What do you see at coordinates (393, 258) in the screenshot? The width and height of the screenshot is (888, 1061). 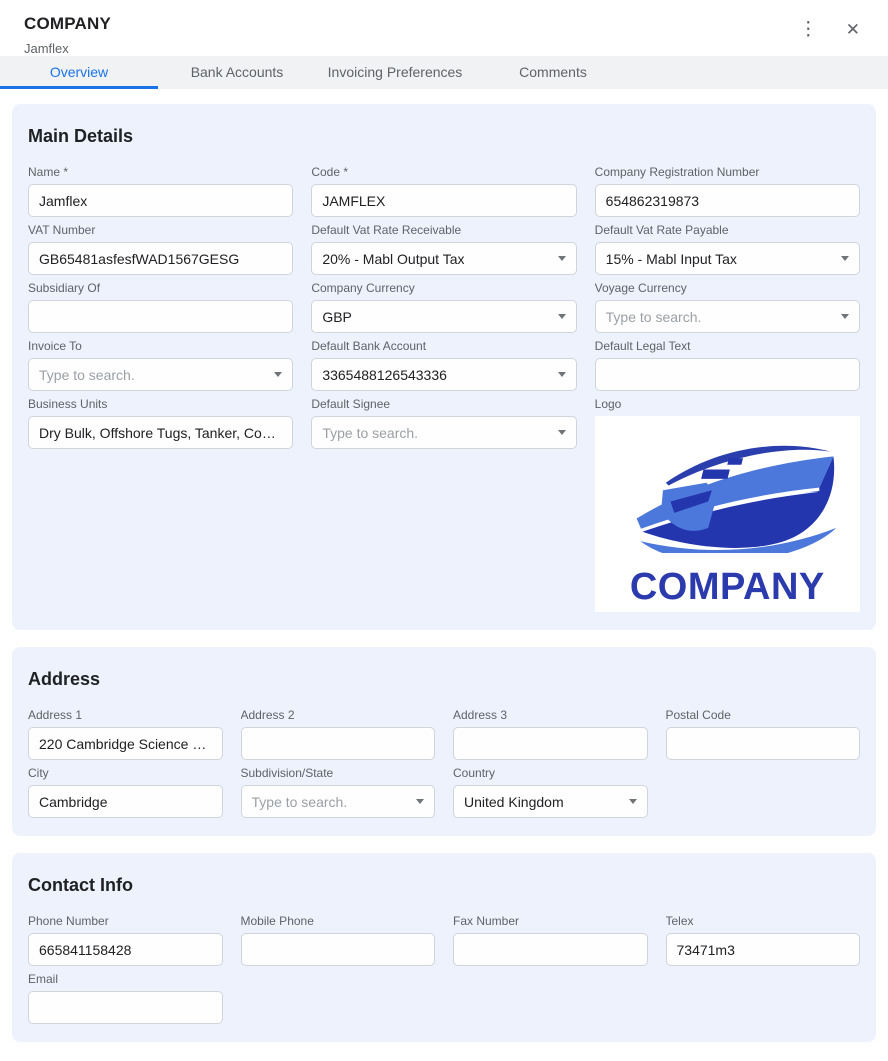 I see `default-vat-rate-receivable-value: 20% - Mabl Output Tax` at bounding box center [393, 258].